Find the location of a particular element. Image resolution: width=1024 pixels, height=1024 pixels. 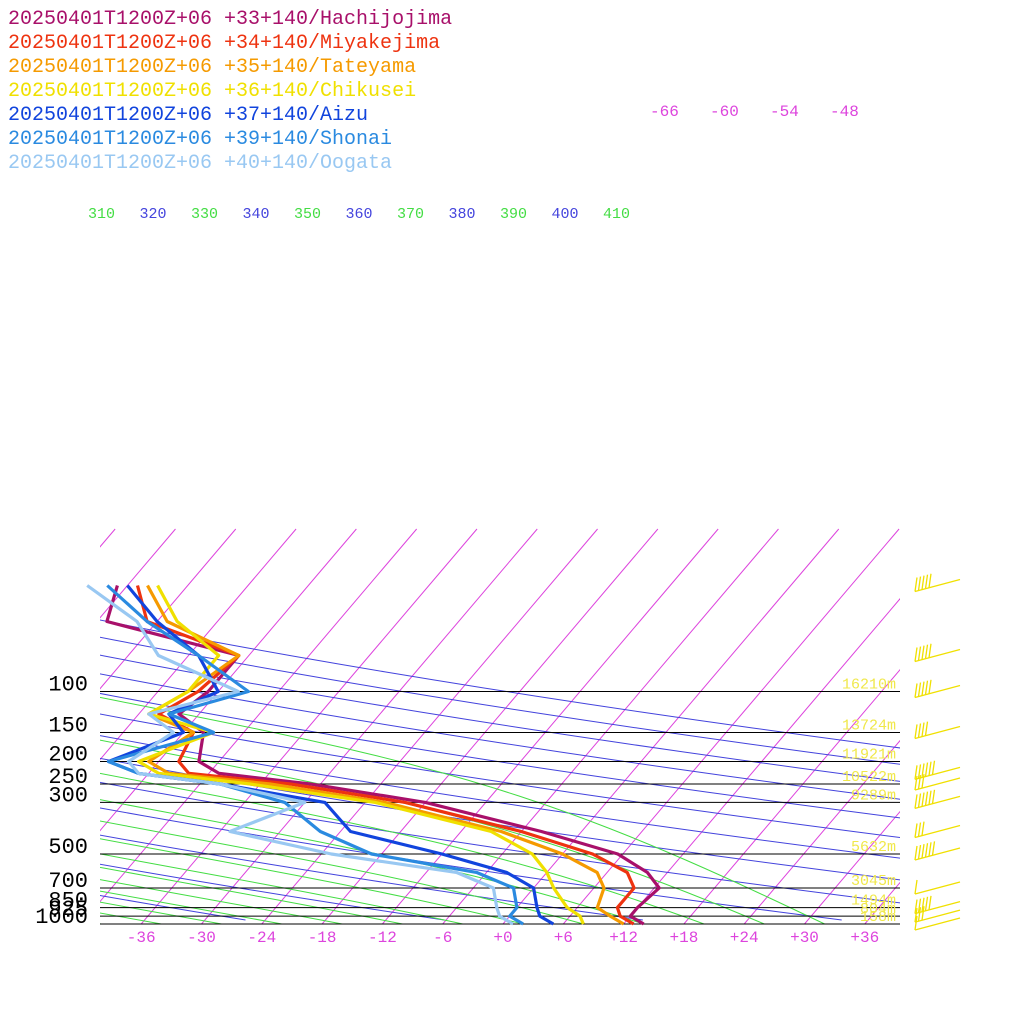

legend-entry: 20250401T1200Z+06 +33+140/Hachijojima is located at coordinates (230, 19).